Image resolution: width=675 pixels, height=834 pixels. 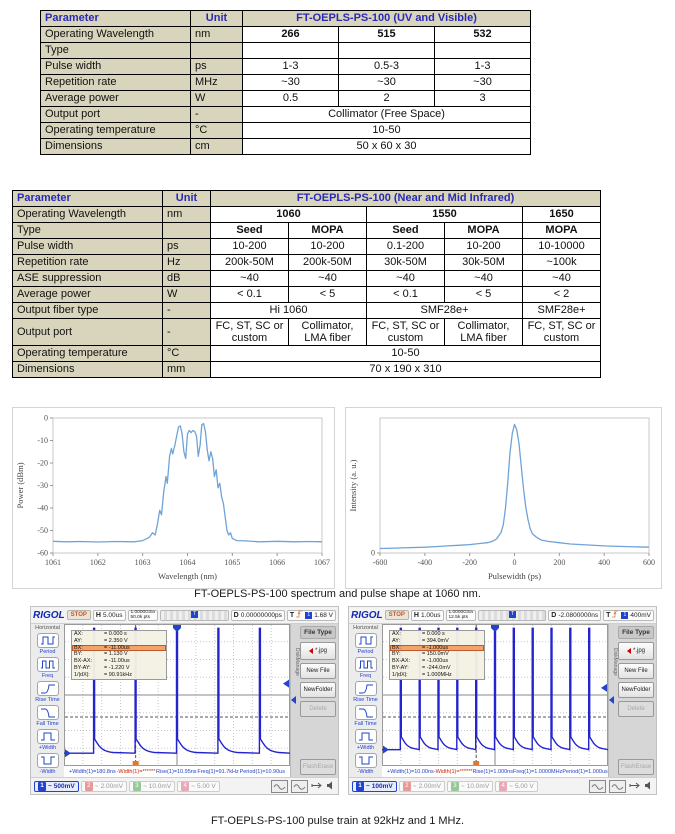 What do you see at coordinates (119, 654) in the screenshot?
I see `cursor-readout-row: BY: = 1.130 V` at bounding box center [119, 654].